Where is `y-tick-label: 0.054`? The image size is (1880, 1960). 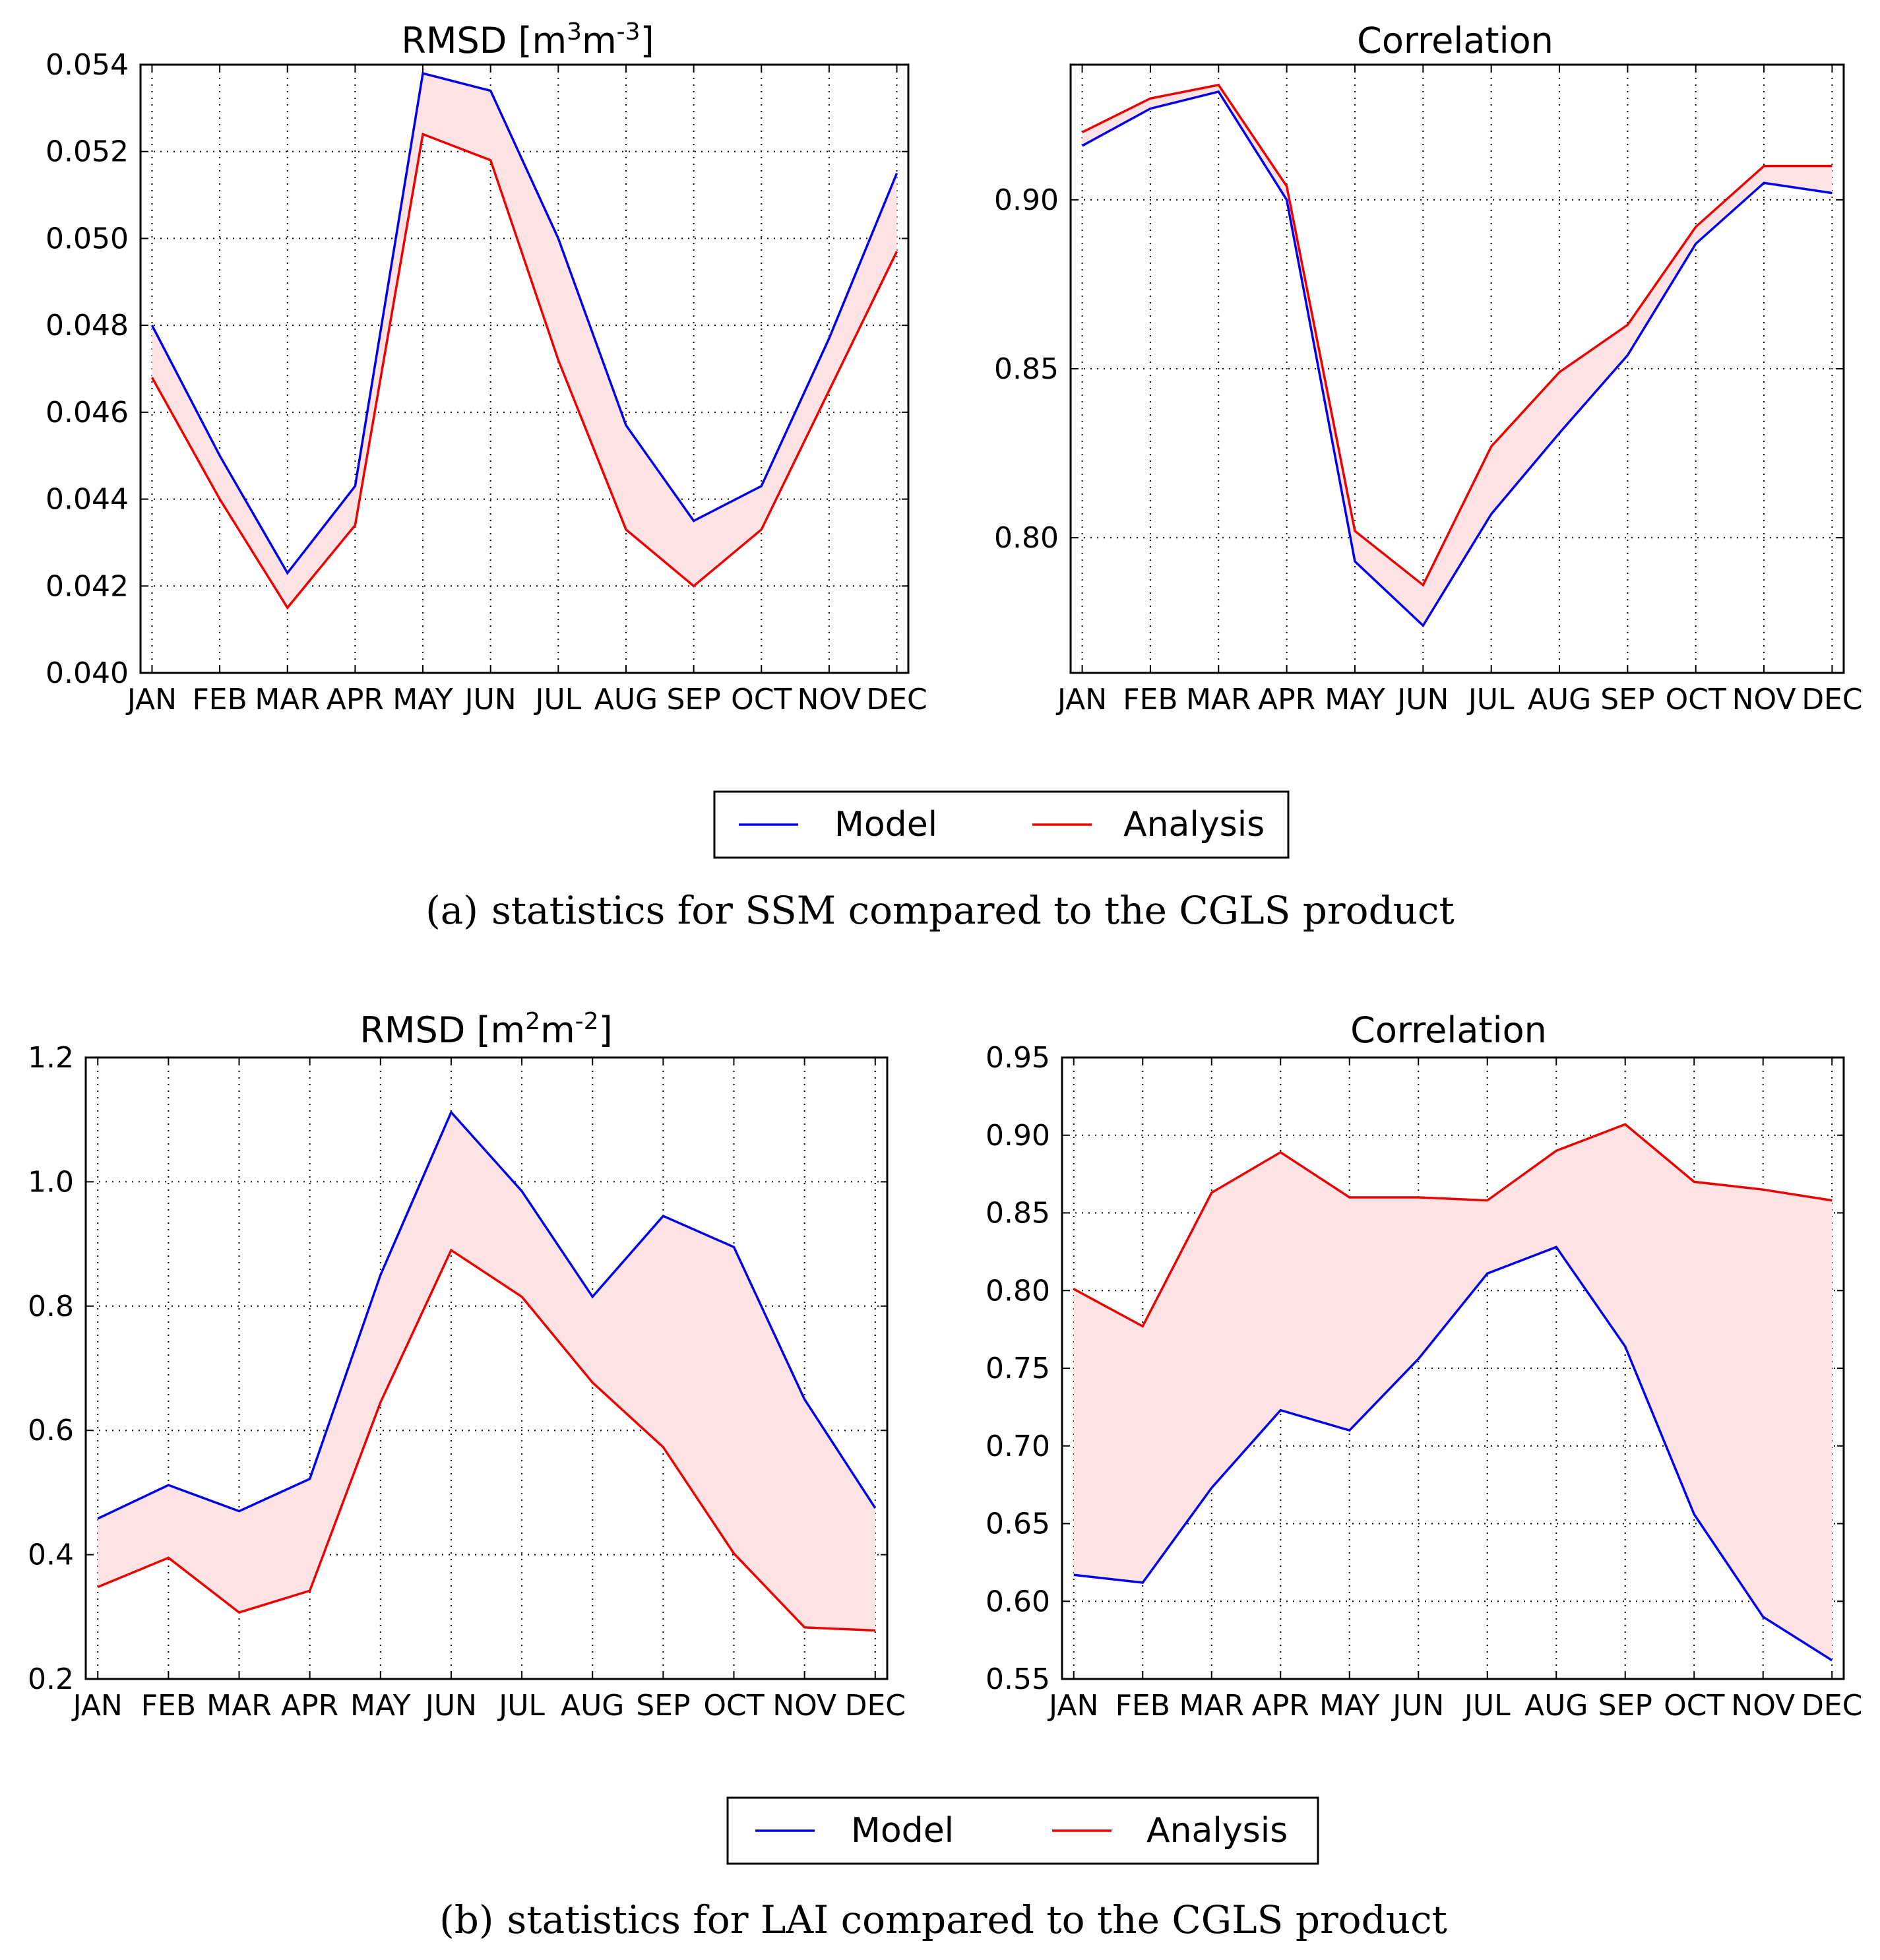 y-tick-label: 0.054 is located at coordinates (87, 65).